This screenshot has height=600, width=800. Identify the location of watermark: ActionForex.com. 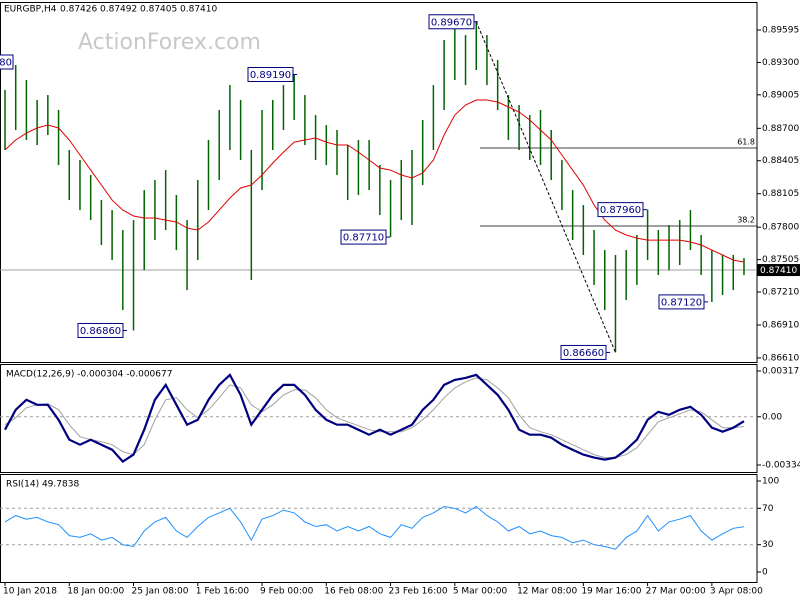
(169, 42).